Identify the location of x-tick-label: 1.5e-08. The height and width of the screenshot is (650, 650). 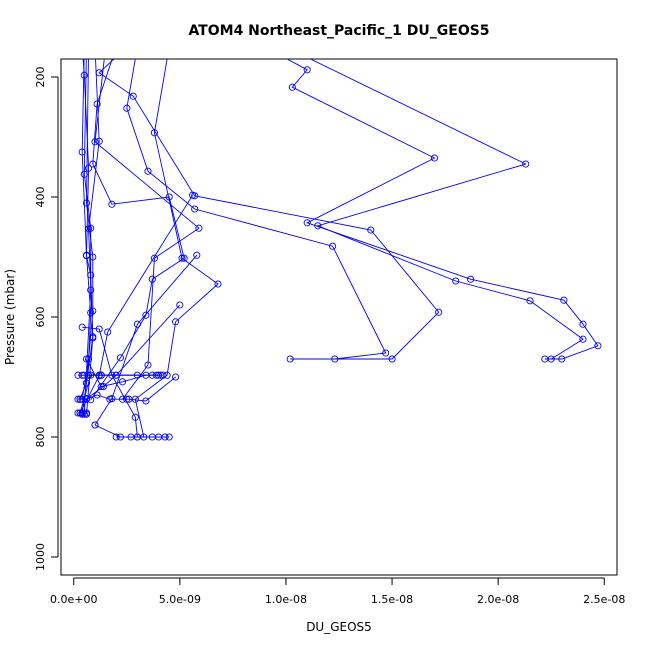
(392, 599).